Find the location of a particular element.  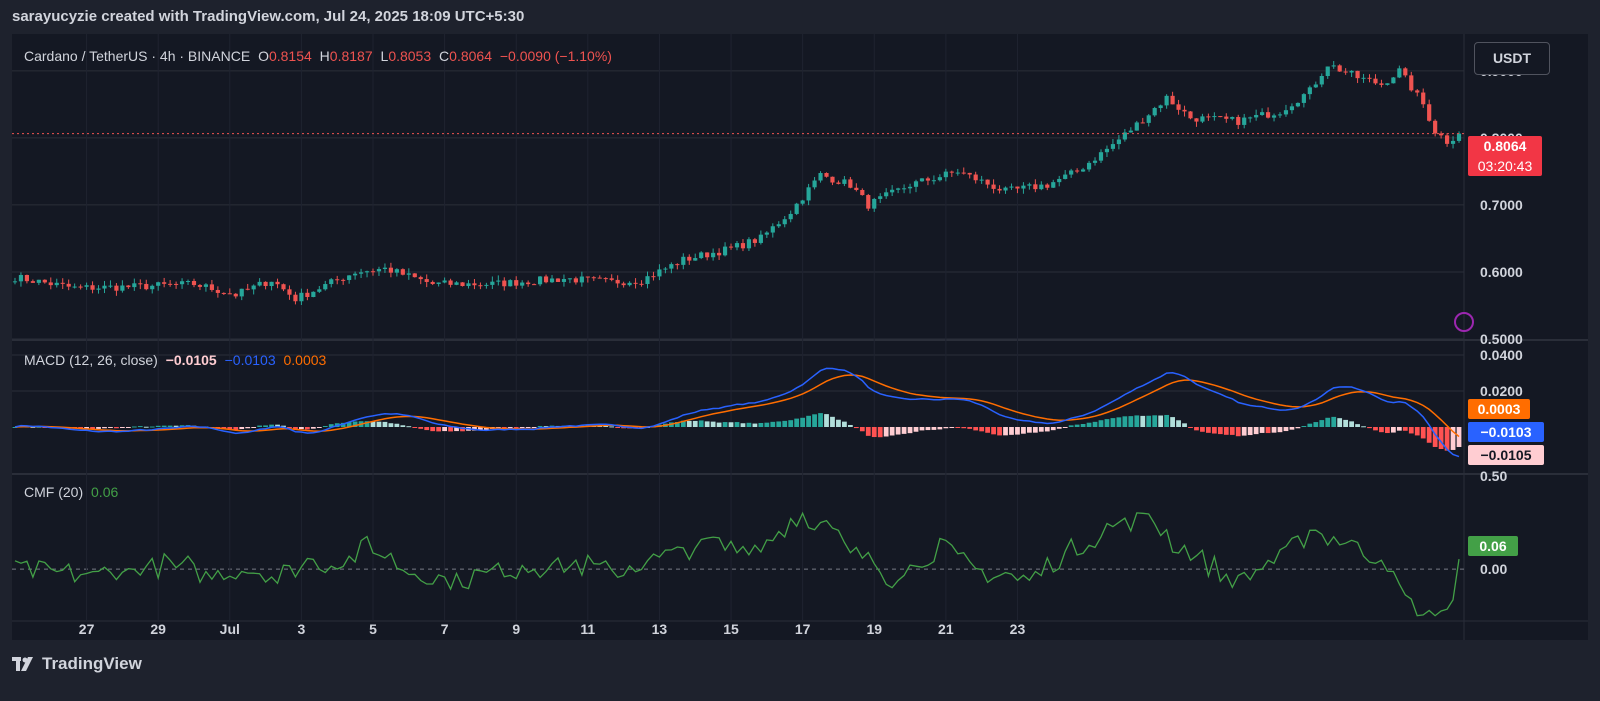

symbol-label: Cardano / TetherUS · 4h · BINANCE is located at coordinates (137, 56).